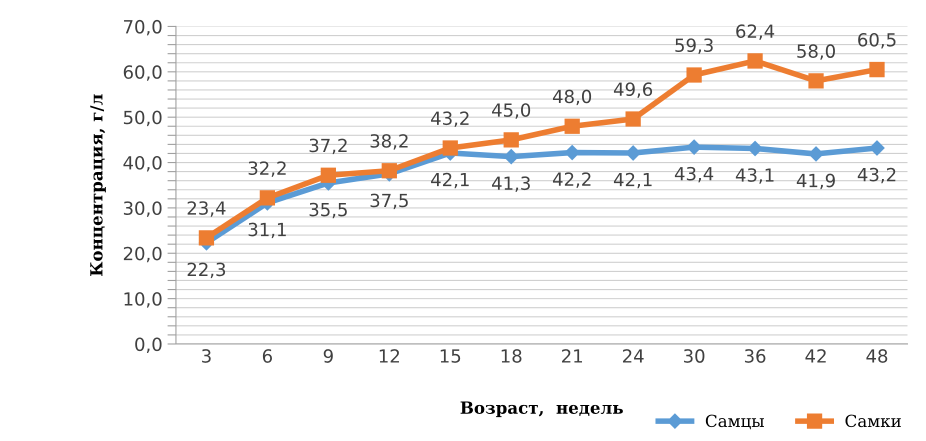  I want to click on x-tick-label: 15, so click(450, 356).